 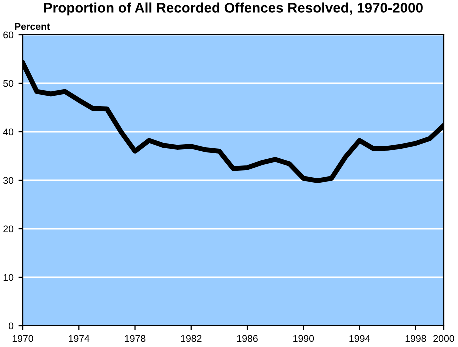 I want to click on y-tick-label: 10, so click(x=9, y=278).